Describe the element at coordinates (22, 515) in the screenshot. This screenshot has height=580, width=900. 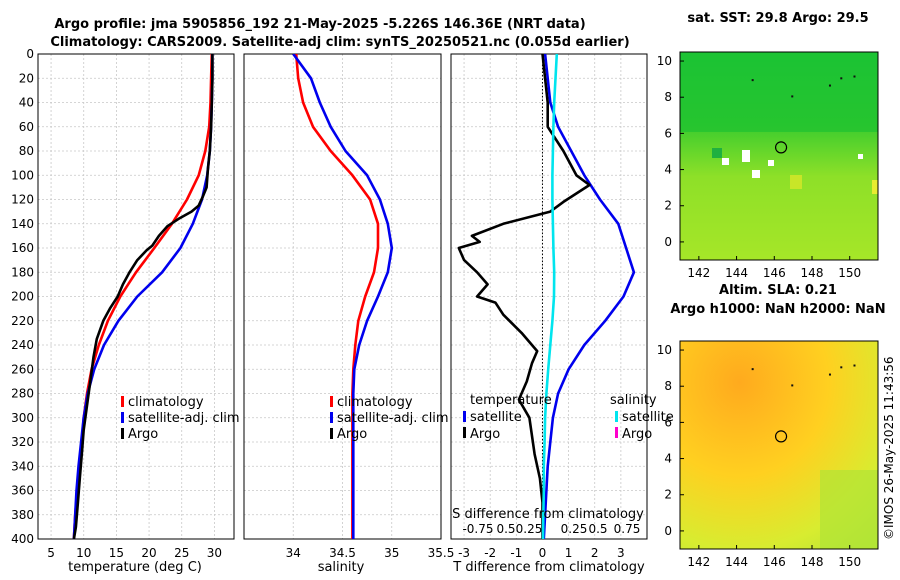
I see `depth-tick-label: 380` at that location.